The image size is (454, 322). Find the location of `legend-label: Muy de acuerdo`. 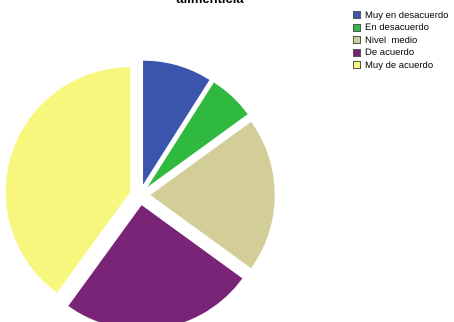

legend-label: Muy de acuerdo is located at coordinates (399, 65).